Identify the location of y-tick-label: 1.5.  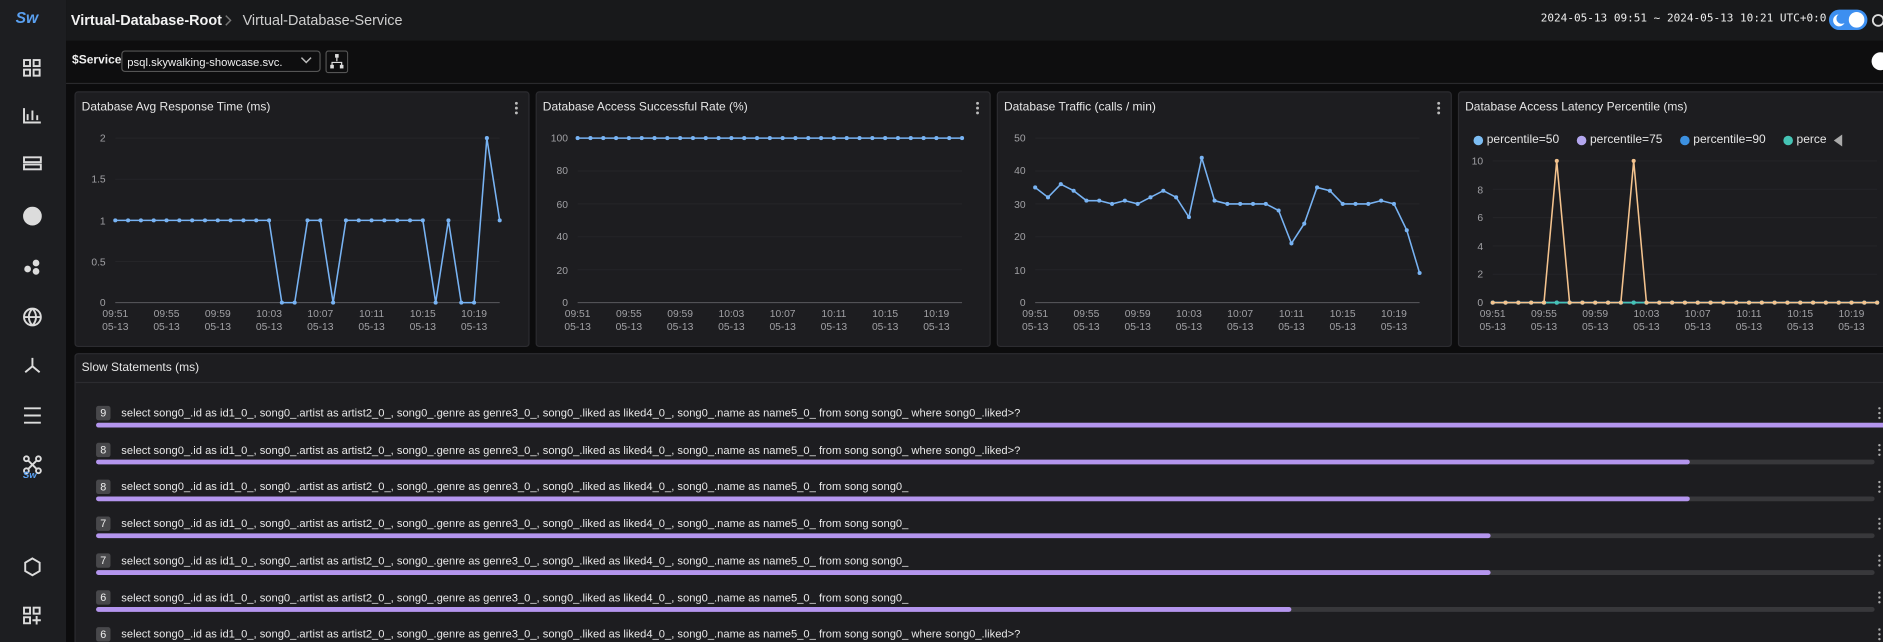
(83, 179).